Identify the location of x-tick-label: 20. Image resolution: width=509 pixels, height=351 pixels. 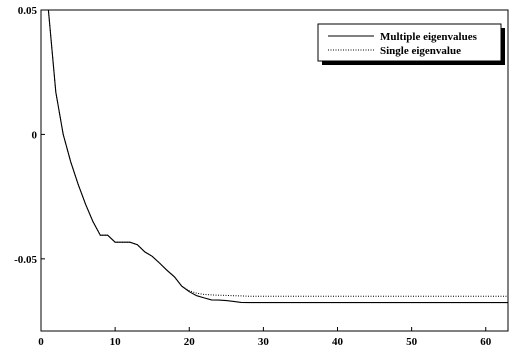
(190, 342).